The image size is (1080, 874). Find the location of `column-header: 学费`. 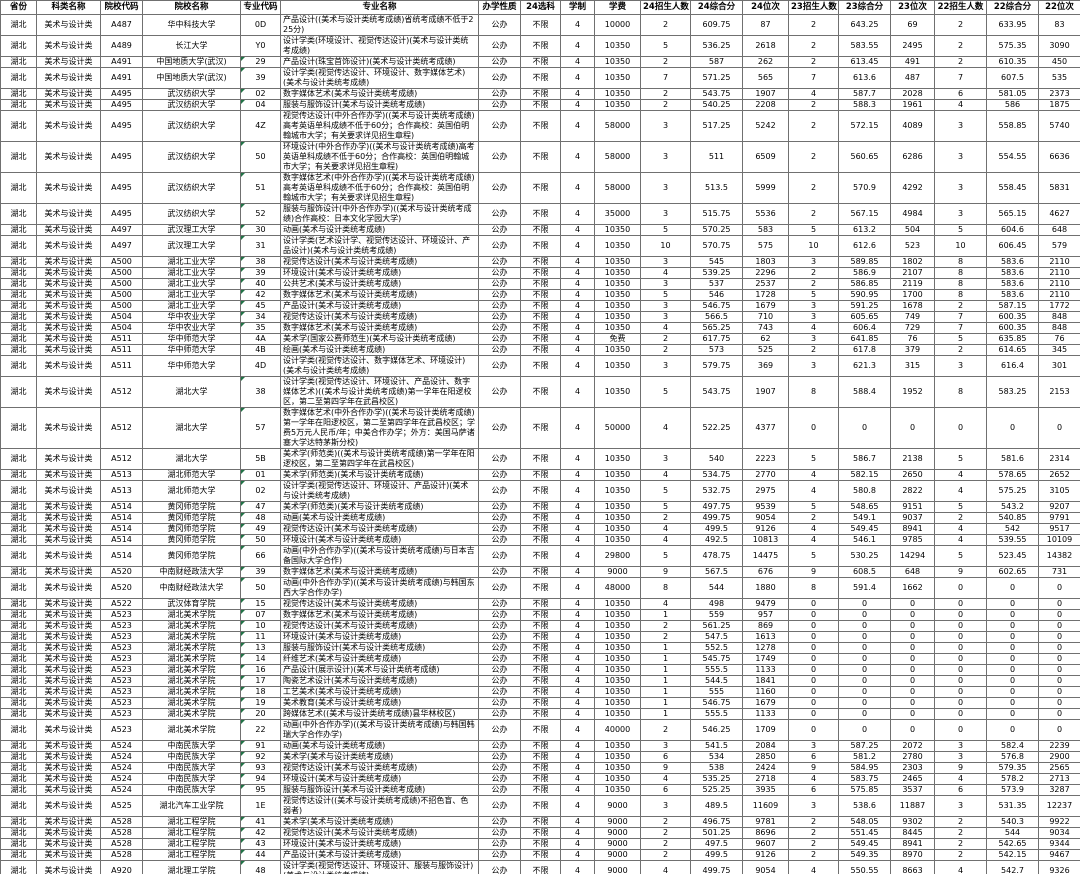

column-header: 学费 is located at coordinates (617, 7).